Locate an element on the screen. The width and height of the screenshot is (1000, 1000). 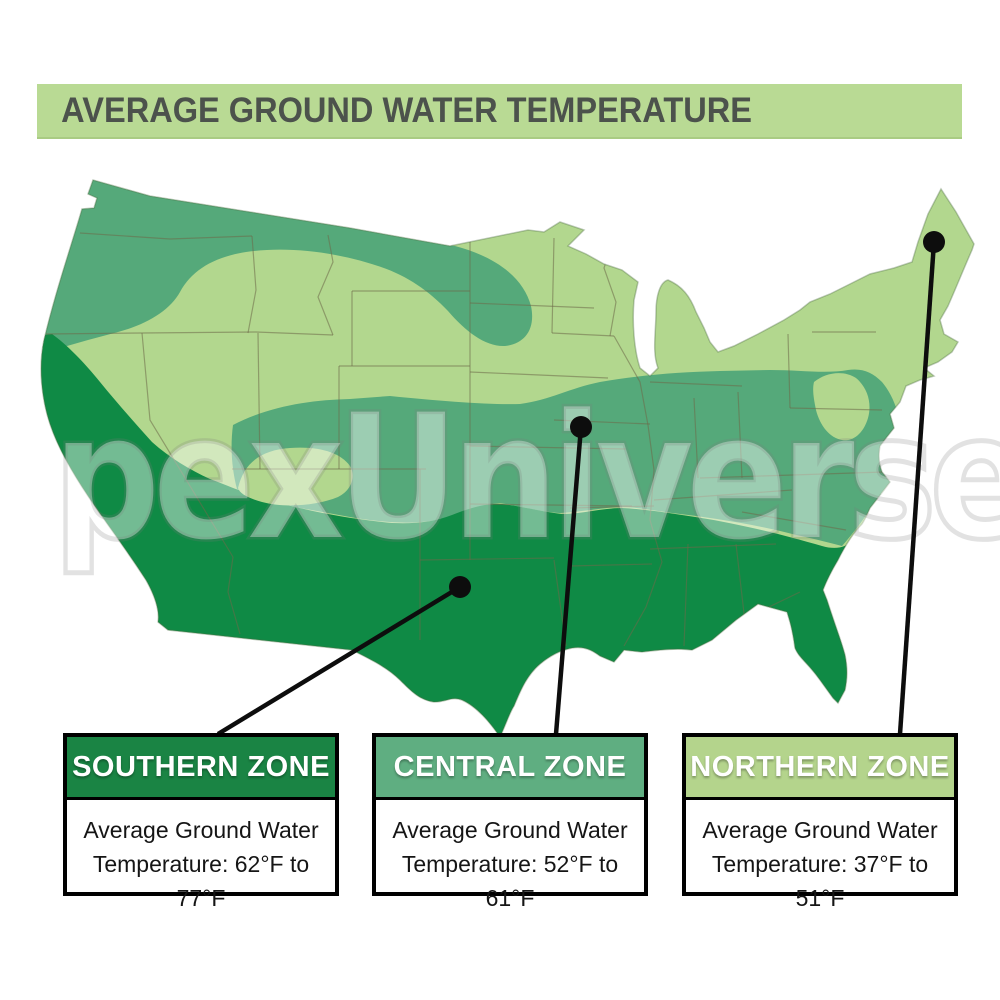
callout-line-southern is located at coordinates (339, 660).